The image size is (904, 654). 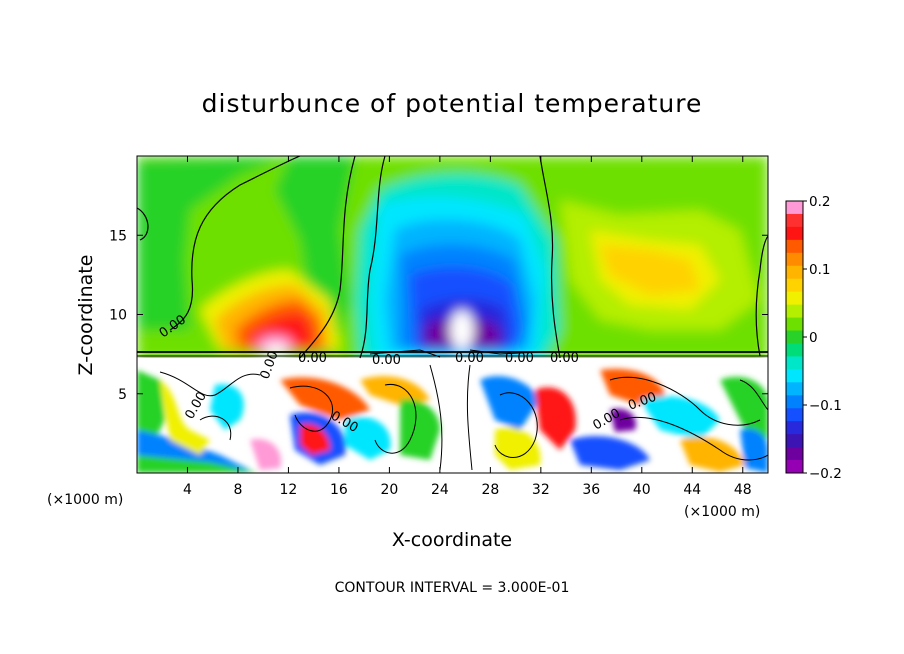 I want to click on colorbar-tick-label: −0.1, so click(x=825, y=406).